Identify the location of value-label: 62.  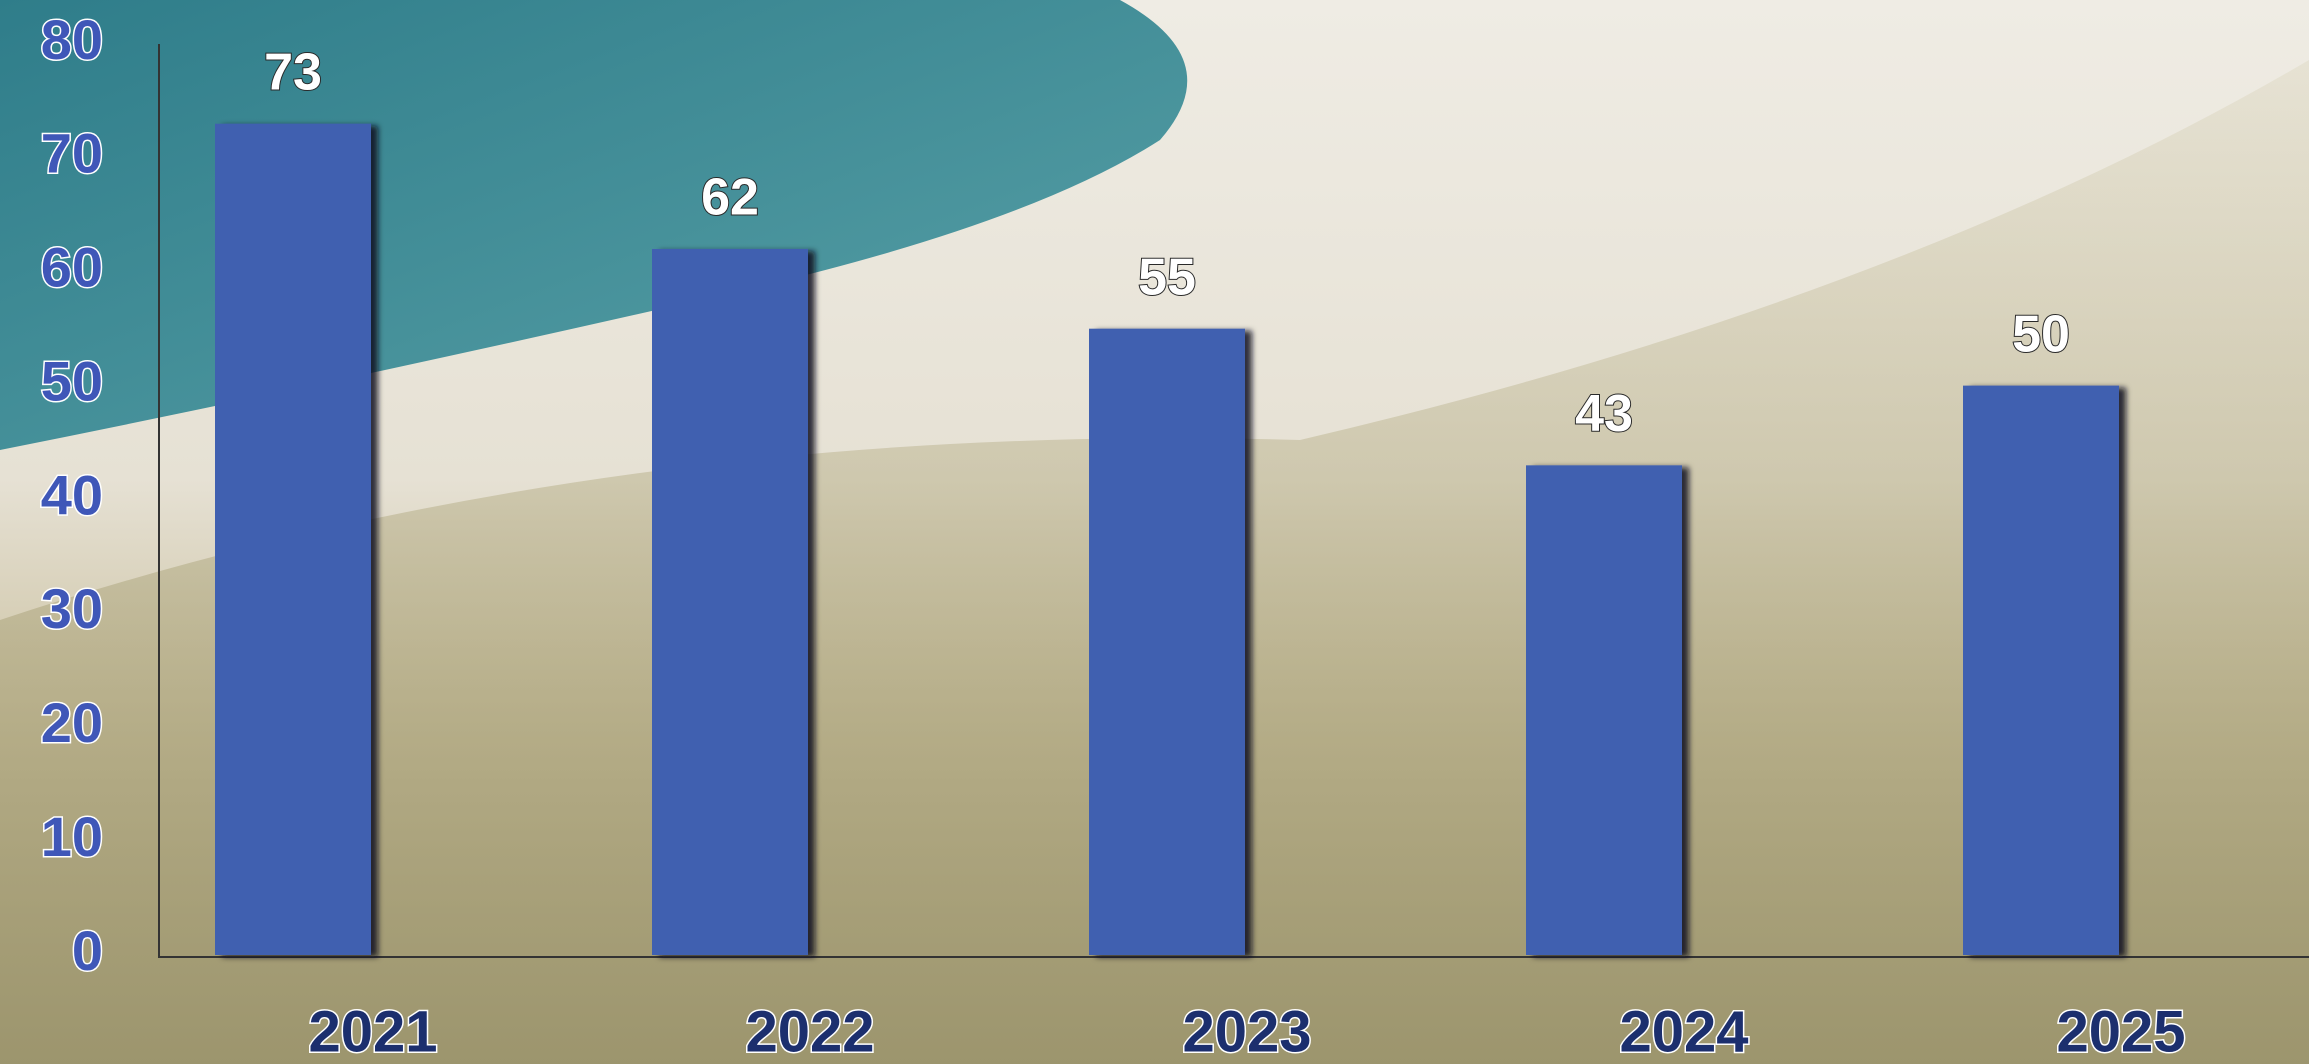
(730, 198).